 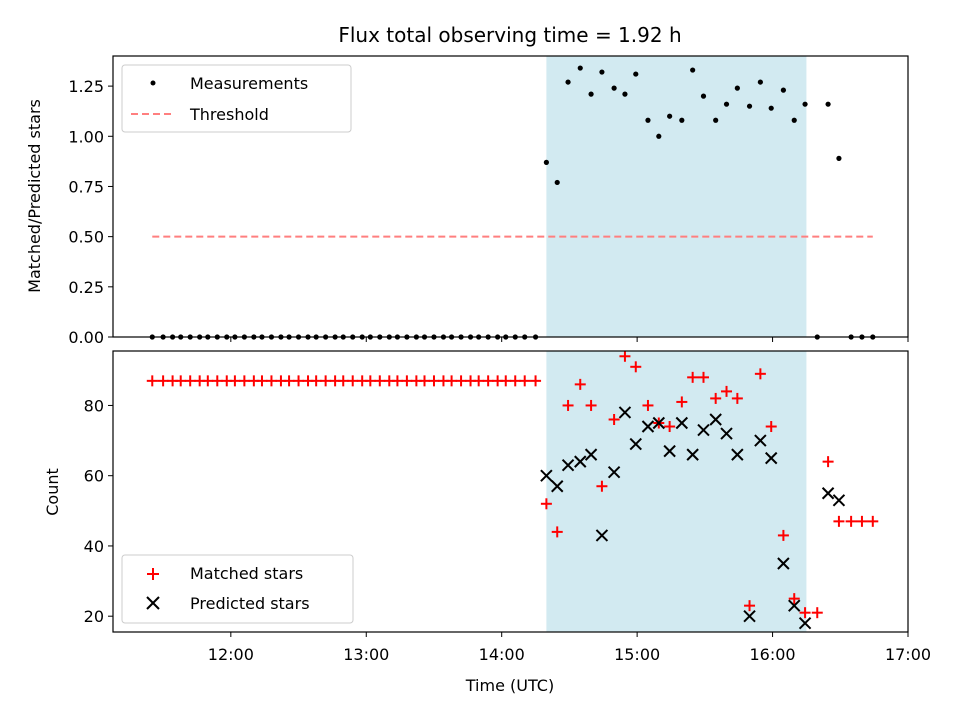 I want to click on chart-title: Flux total observing time = 1.92 h, so click(x=509, y=35).